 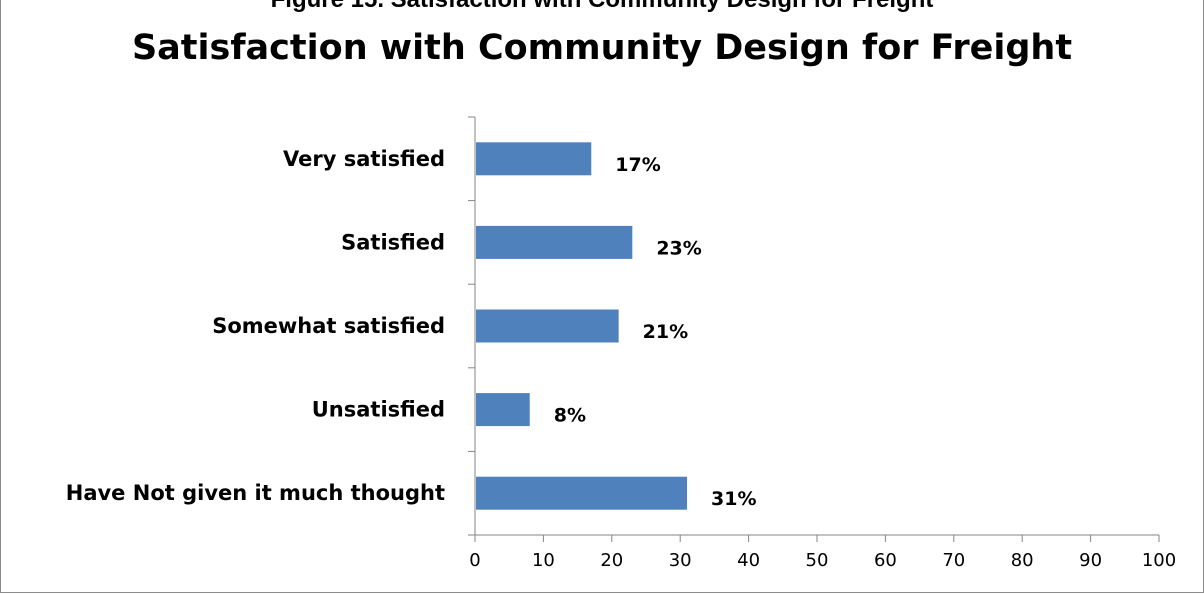 What do you see at coordinates (733, 499) in the screenshot?
I see `data-label: 31%` at bounding box center [733, 499].